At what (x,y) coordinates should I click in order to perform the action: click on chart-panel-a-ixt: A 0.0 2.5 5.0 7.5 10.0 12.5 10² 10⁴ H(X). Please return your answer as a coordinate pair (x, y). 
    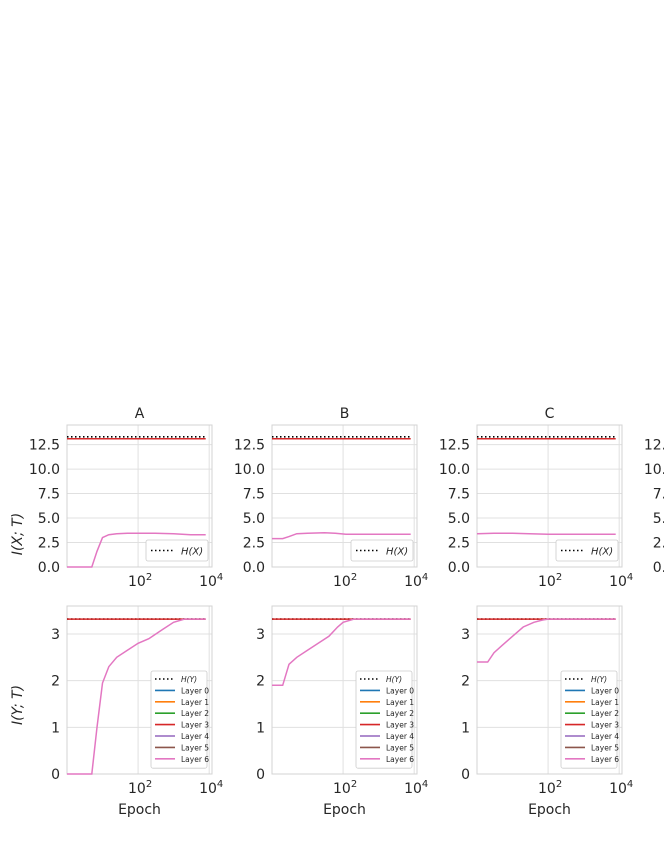
    Looking at the image, I should click on (126, 498).